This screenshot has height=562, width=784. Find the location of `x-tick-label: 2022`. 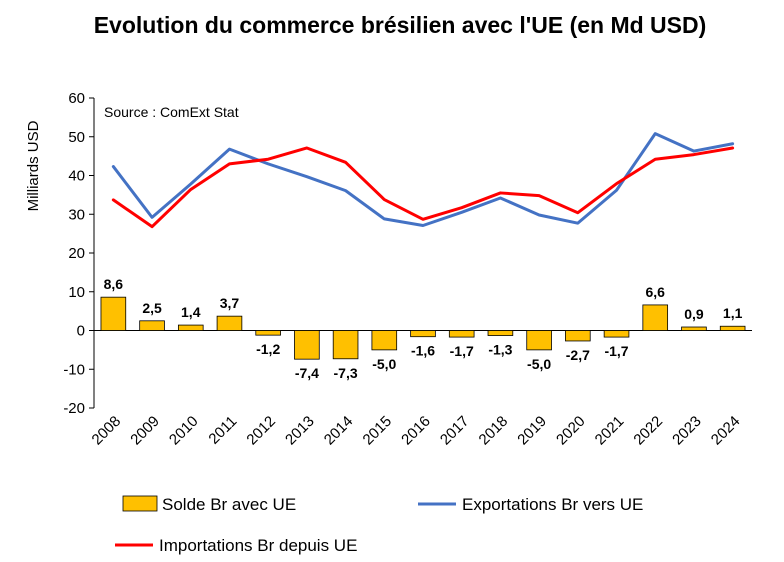

x-tick-label: 2022 is located at coordinates (648, 431).